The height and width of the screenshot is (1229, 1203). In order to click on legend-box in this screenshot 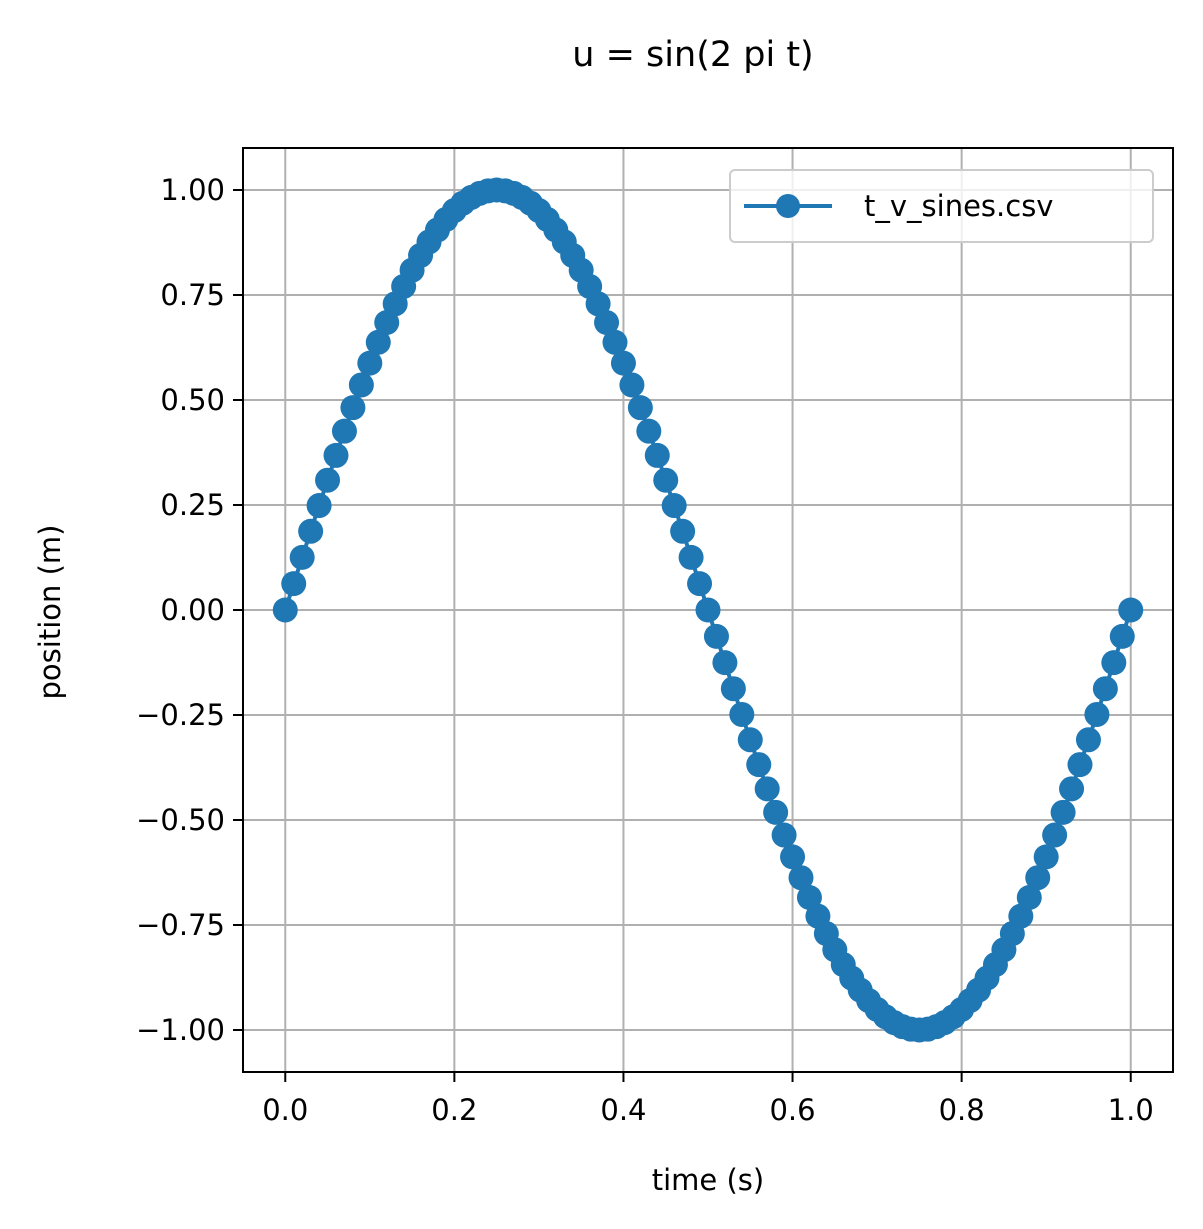, I will do `click(941, 206)`.